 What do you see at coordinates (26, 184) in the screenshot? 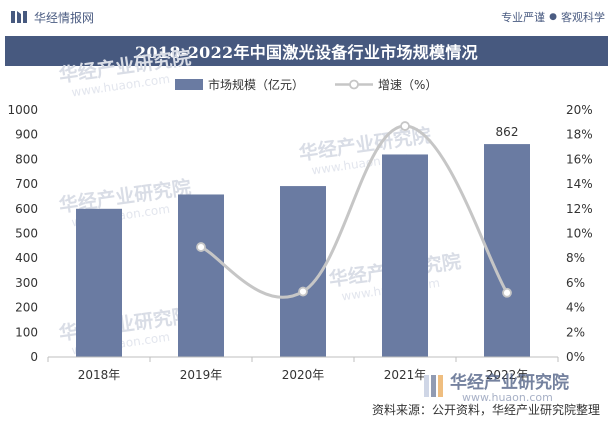
I see `y-left-tick-label: 700` at bounding box center [26, 184].